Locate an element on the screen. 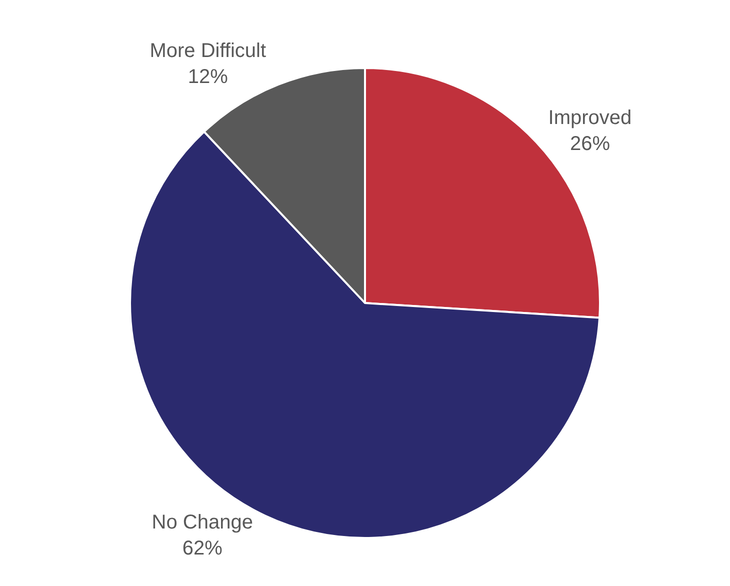  slice-label: More Difficult is located at coordinates (208, 51).